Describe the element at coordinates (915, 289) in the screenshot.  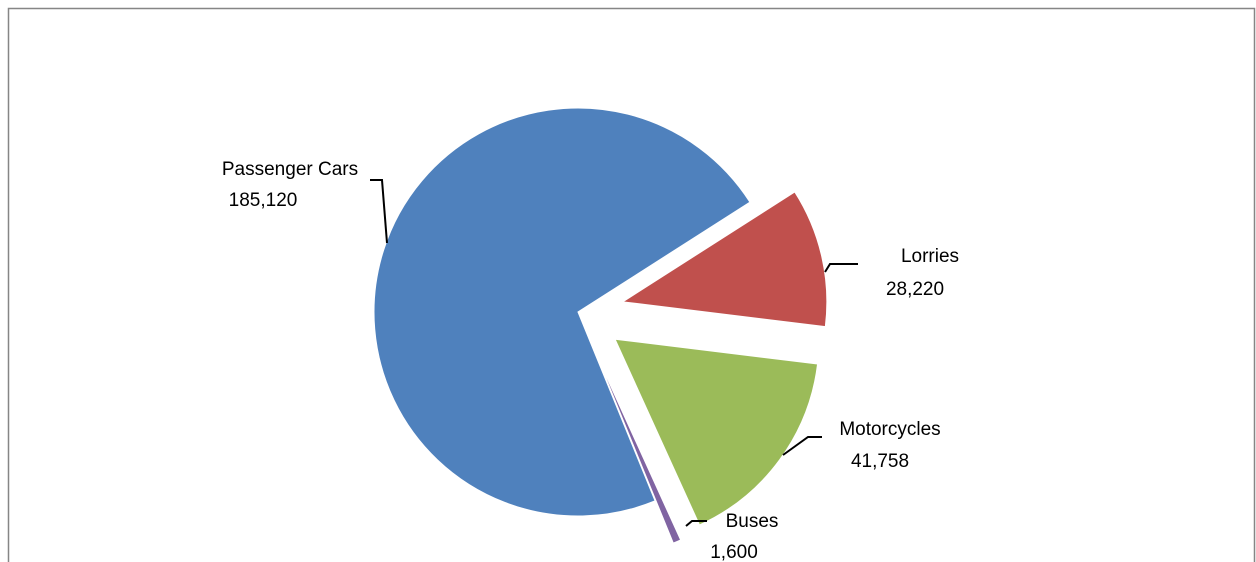
I see `data-label-value: 28,220` at that location.